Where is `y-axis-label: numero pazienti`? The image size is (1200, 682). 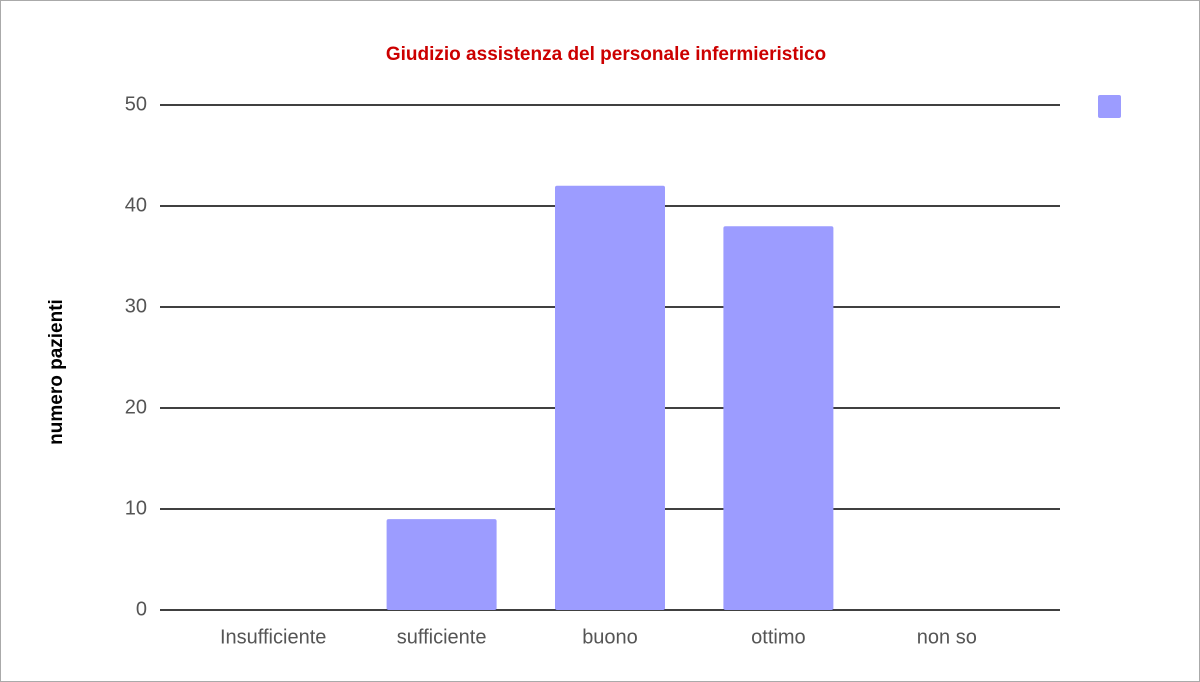
y-axis-label: numero pazienti is located at coordinates (56, 372).